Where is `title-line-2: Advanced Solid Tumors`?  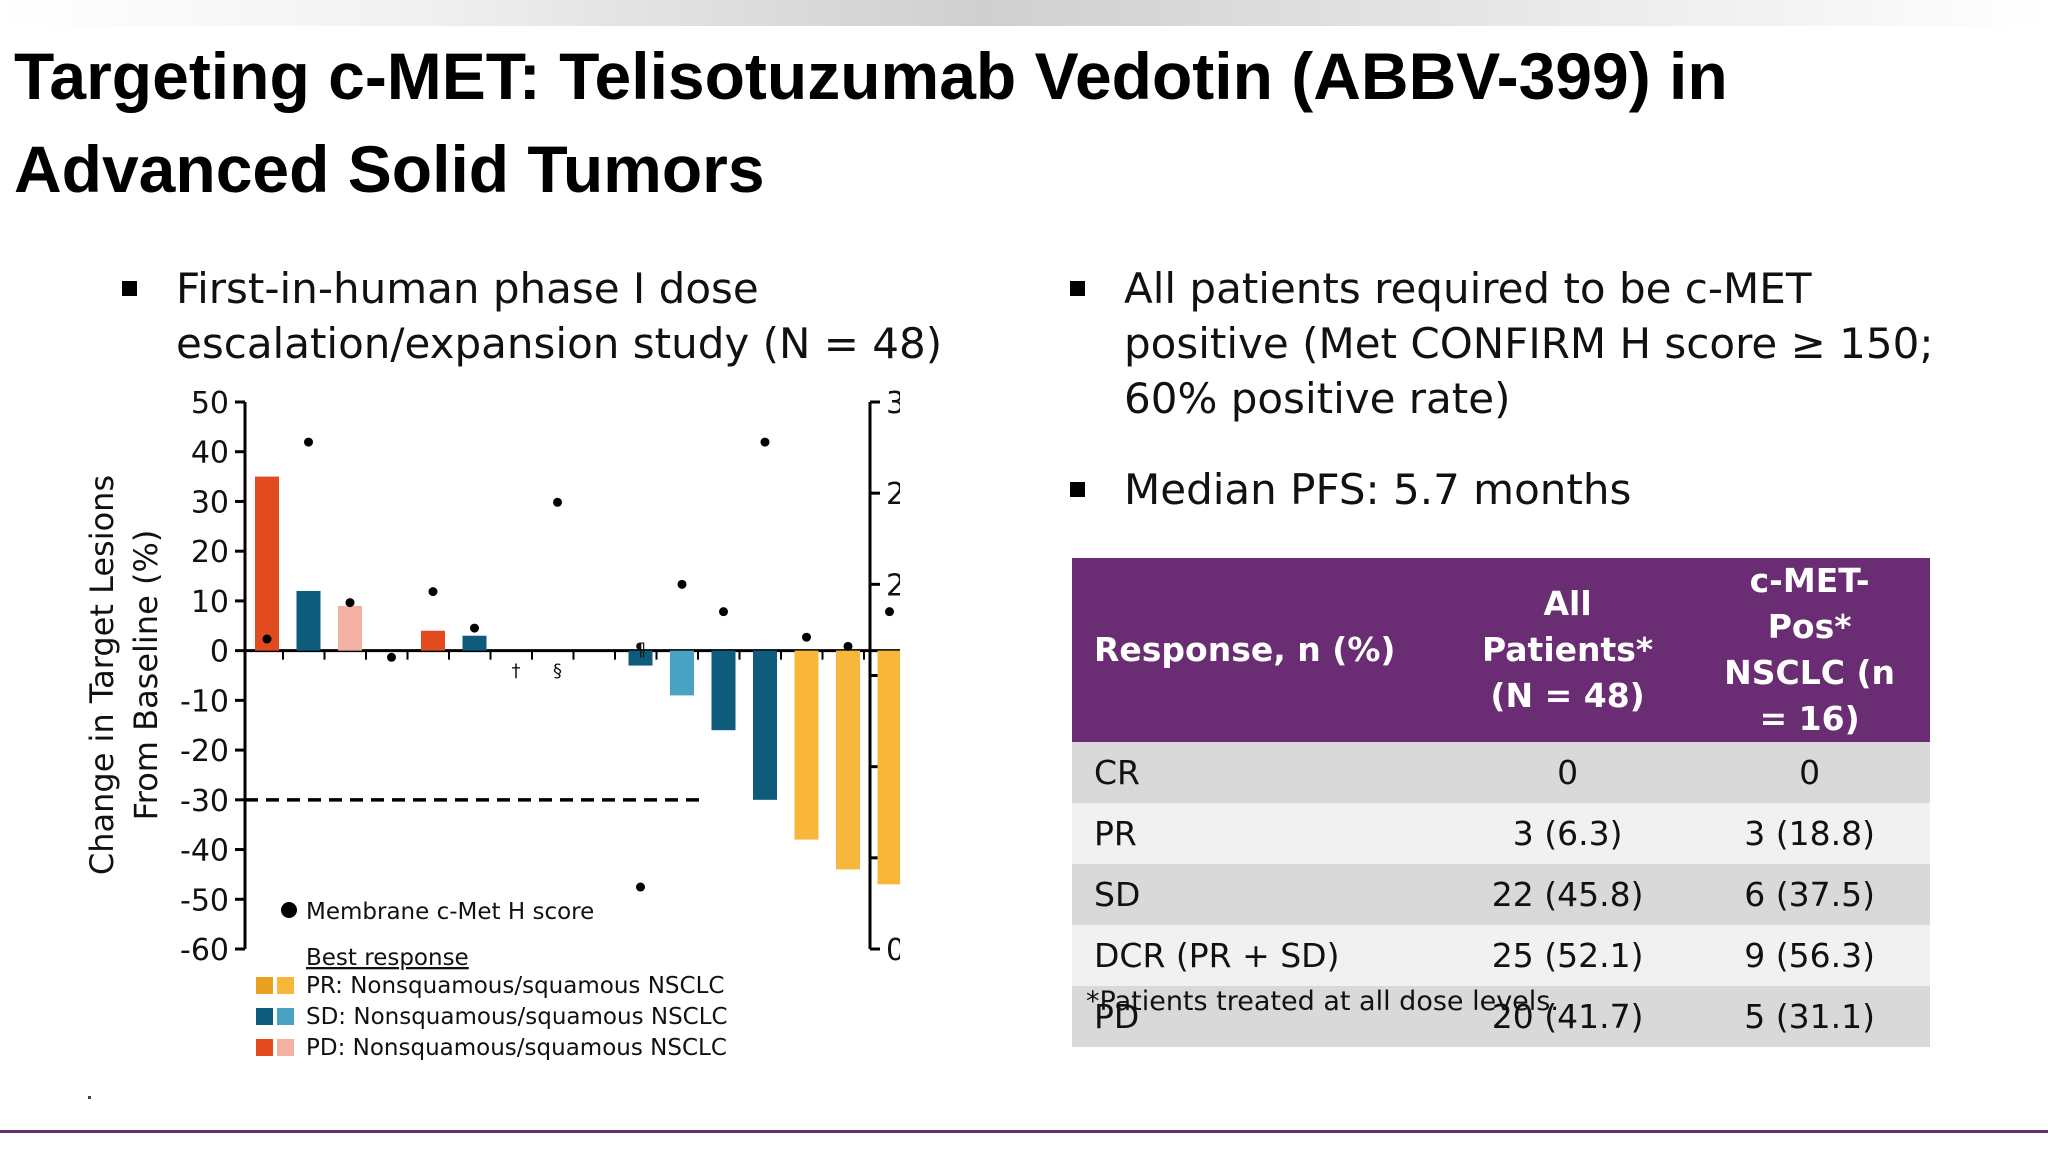
title-line-2: Advanced Solid Tumors is located at coordinates (389, 169).